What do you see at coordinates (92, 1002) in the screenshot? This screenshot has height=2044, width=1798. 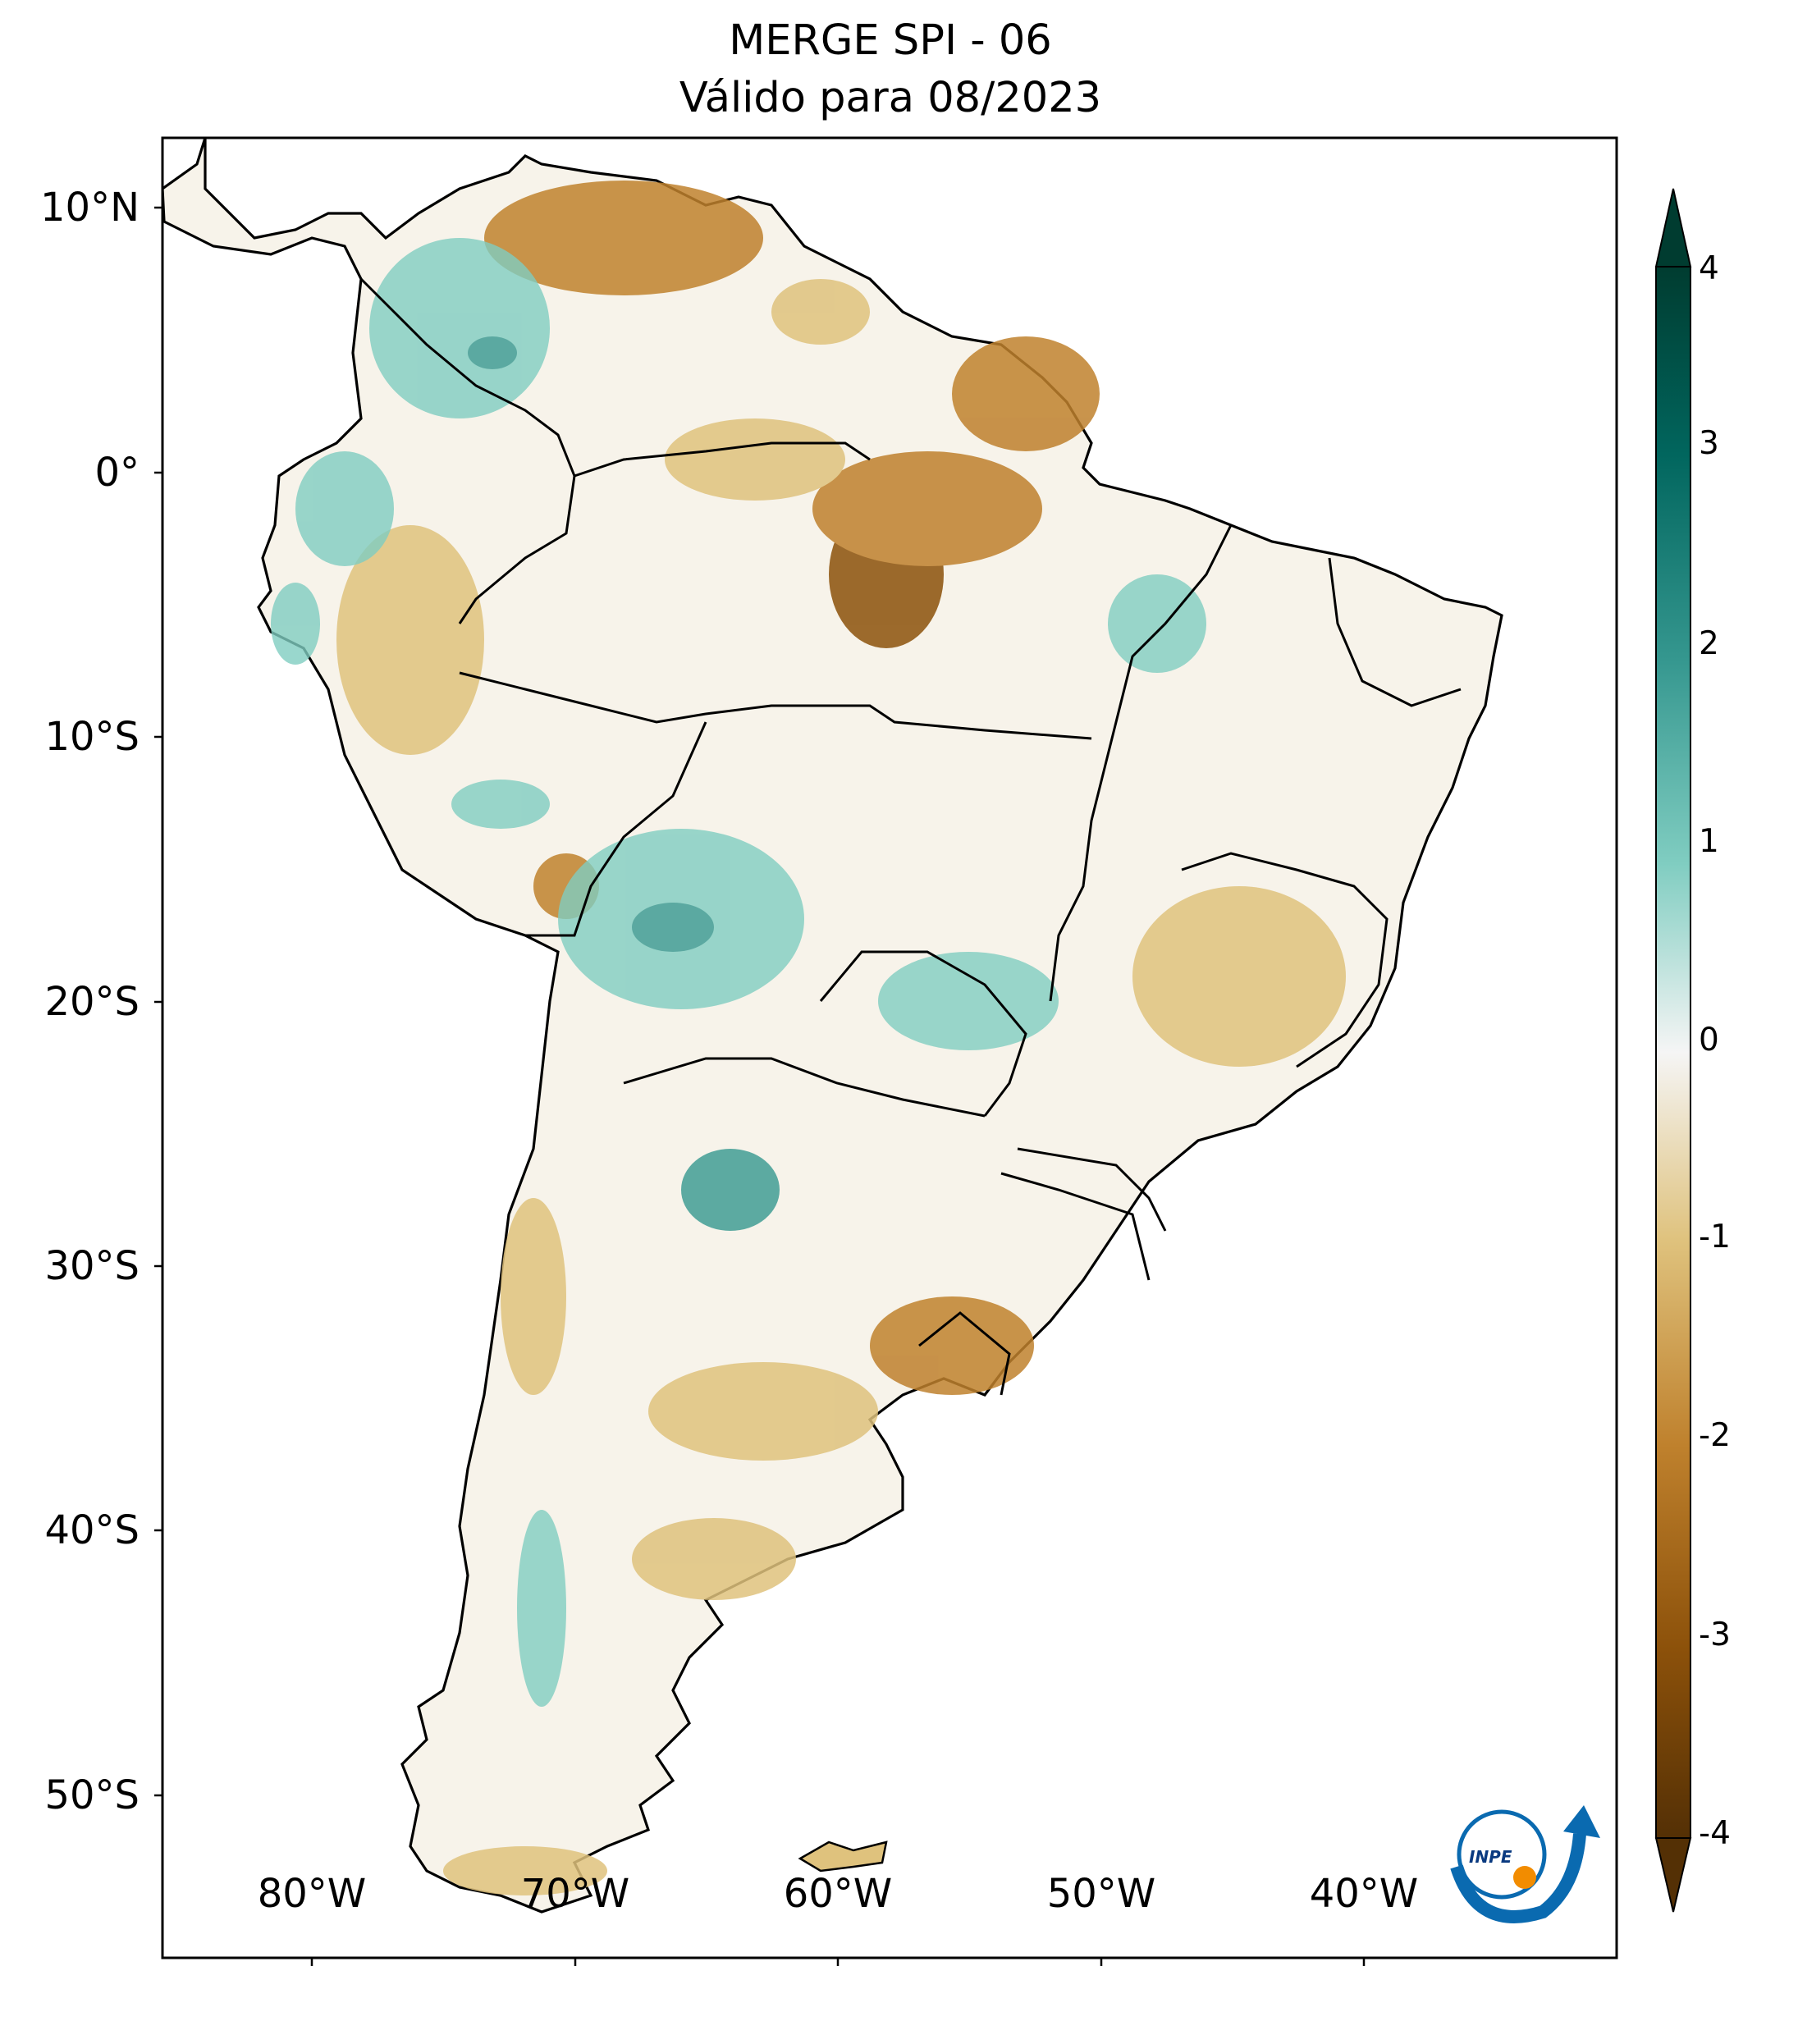 I see `lat-tick-20s: 20°S` at bounding box center [92, 1002].